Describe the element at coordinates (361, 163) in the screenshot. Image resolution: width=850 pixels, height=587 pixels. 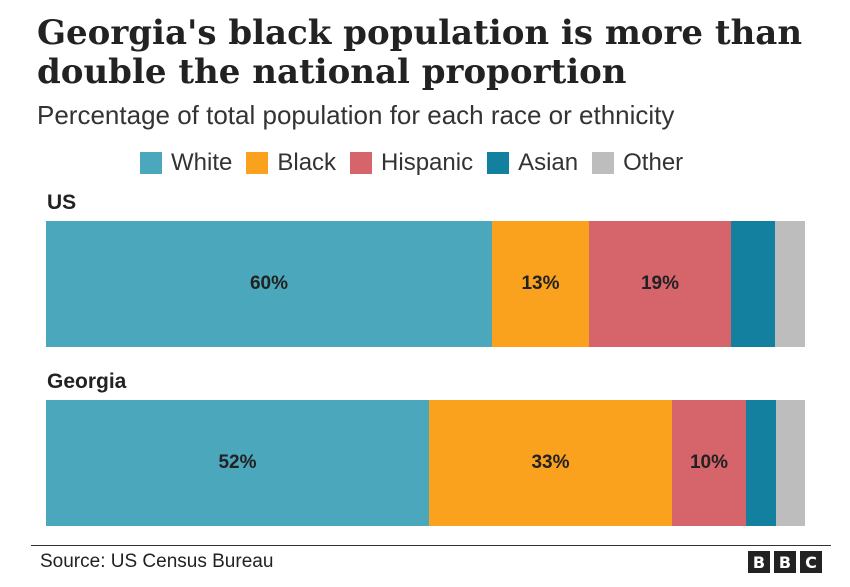
I see `legend-swatch-hispanic` at that location.